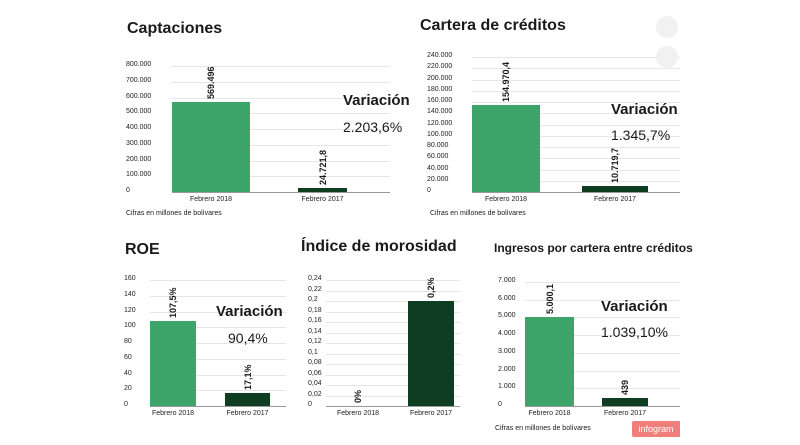  I want to click on chart-4-y-tick: 0,12, so click(315, 341).